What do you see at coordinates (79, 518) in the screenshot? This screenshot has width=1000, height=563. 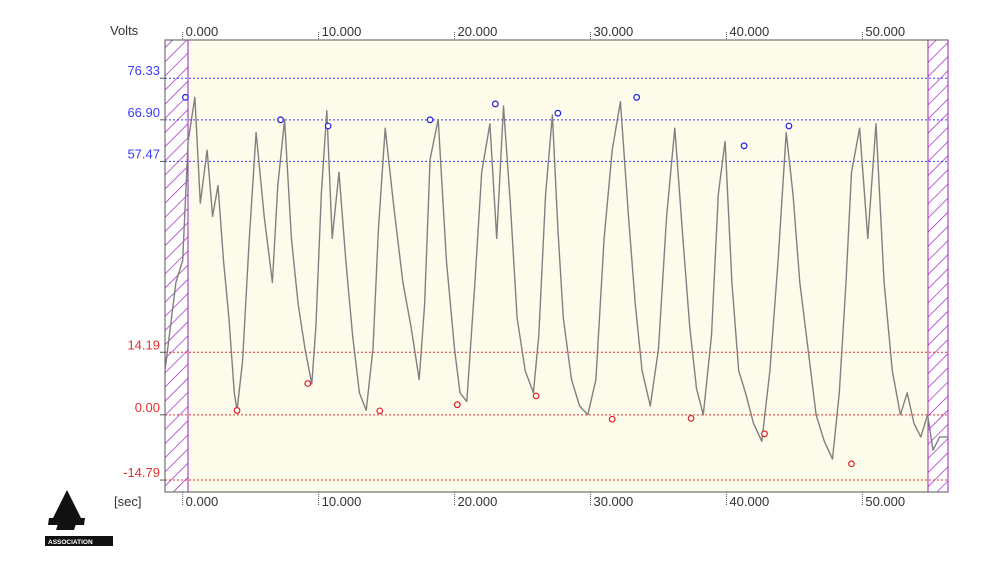 I see `esd-association-logo: ASSOCIATION` at bounding box center [79, 518].